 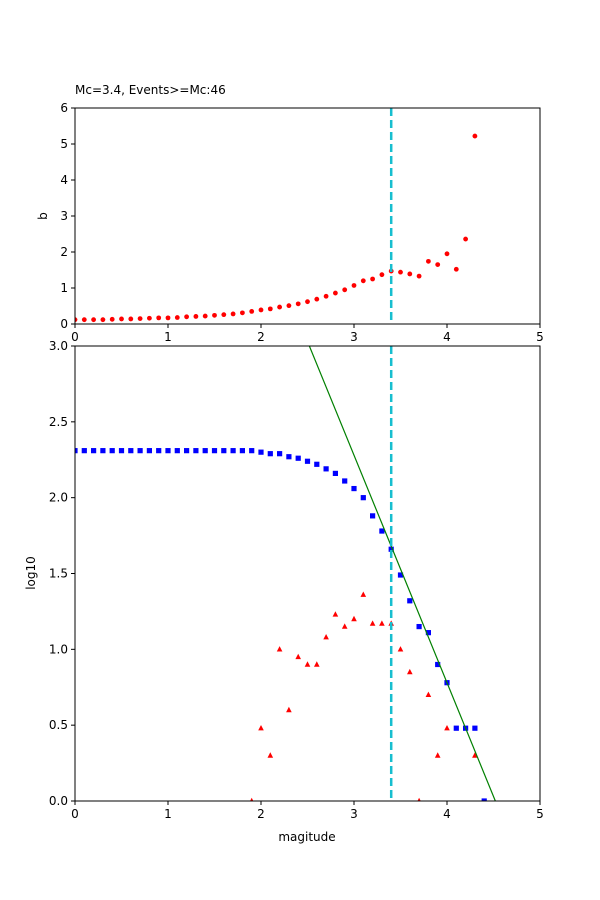 I want to click on bottom-x-axis-label: magitude, so click(x=306, y=837).